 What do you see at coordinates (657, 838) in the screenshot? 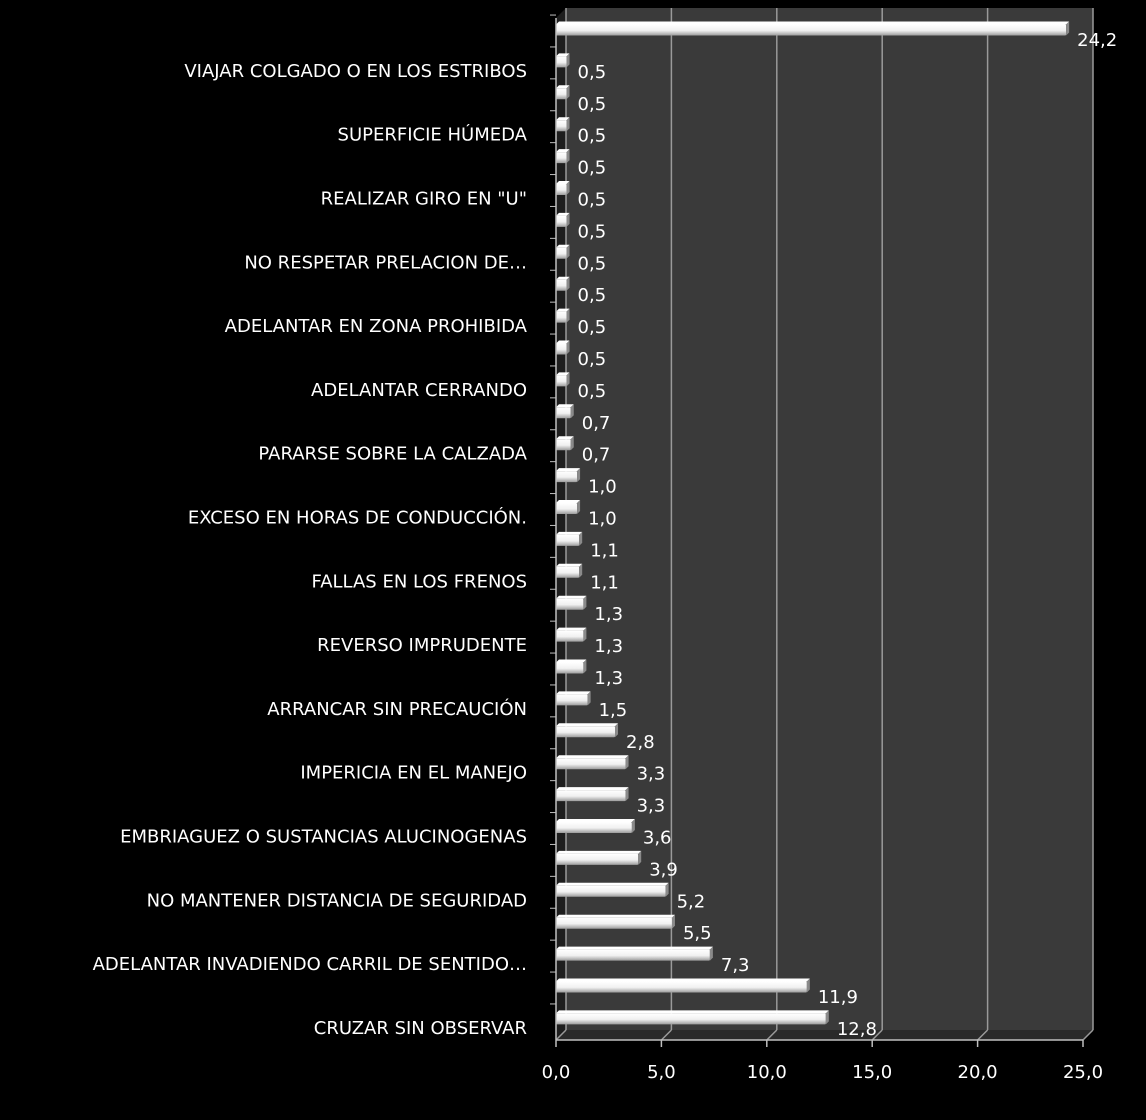
I see `data-label: 3,6` at bounding box center [657, 838].